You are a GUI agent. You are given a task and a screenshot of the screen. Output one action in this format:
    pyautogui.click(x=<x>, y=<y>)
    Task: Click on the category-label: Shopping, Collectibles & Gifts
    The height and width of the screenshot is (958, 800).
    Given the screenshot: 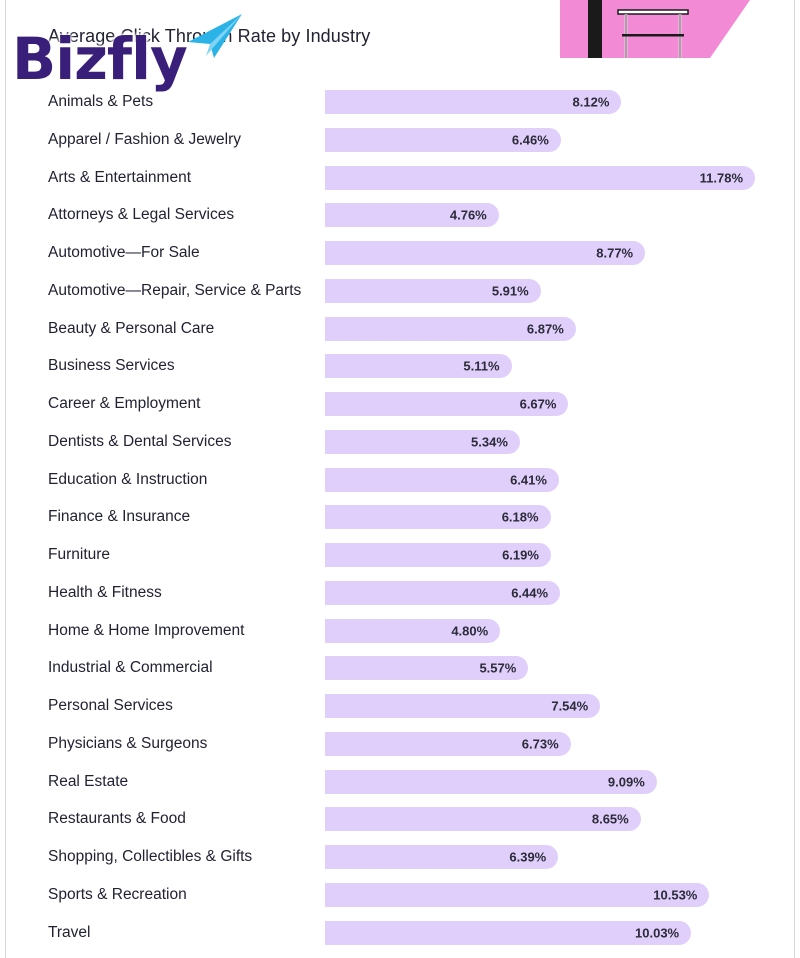 What is the action you would take?
    pyautogui.click(x=150, y=856)
    